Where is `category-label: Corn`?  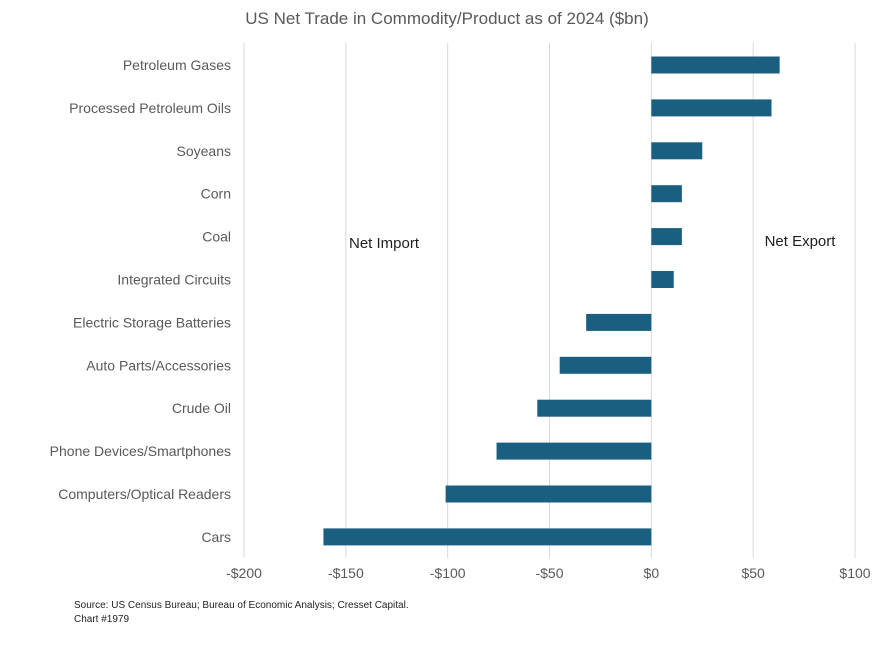 category-label: Corn is located at coordinates (216, 194).